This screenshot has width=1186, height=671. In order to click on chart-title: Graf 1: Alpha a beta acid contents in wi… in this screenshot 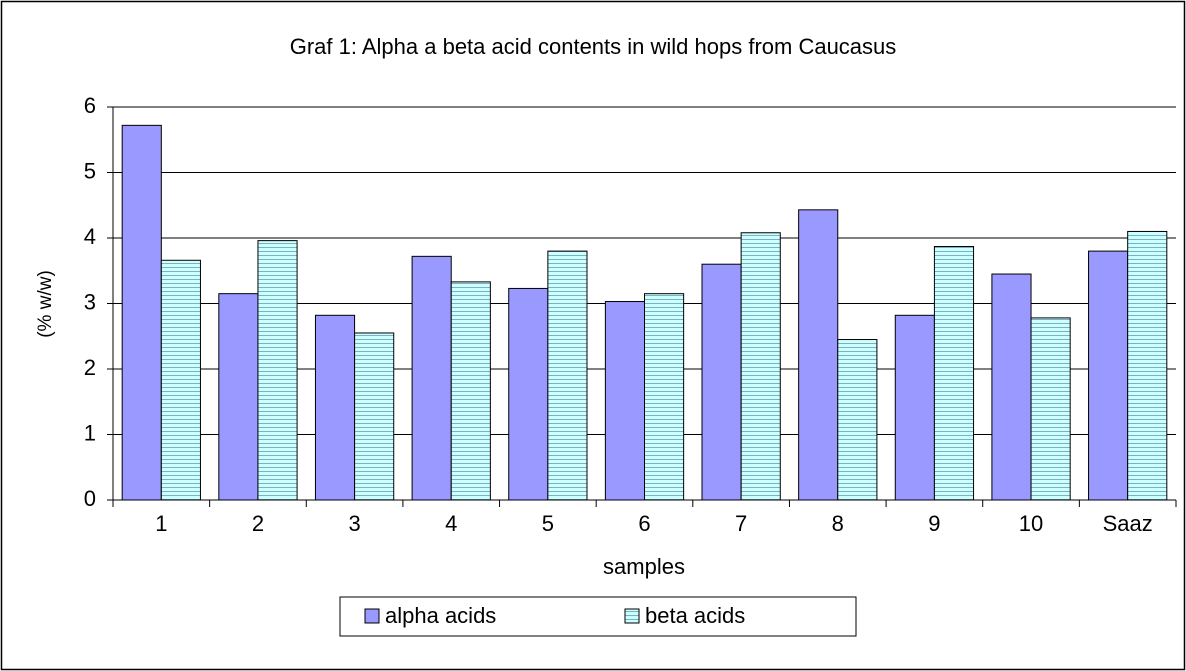, I will do `click(593, 46)`.